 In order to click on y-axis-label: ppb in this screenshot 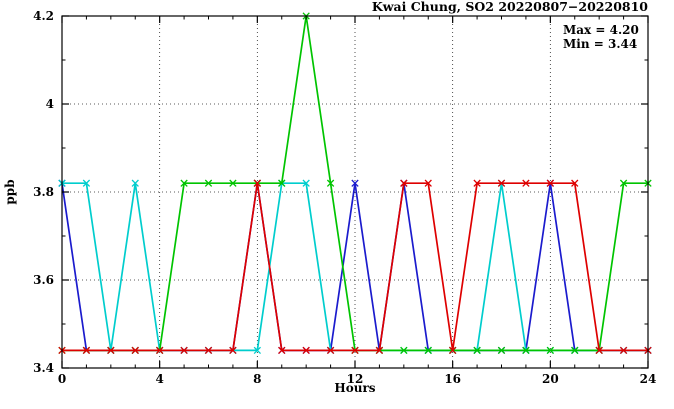, I will do `click(10, 191)`.